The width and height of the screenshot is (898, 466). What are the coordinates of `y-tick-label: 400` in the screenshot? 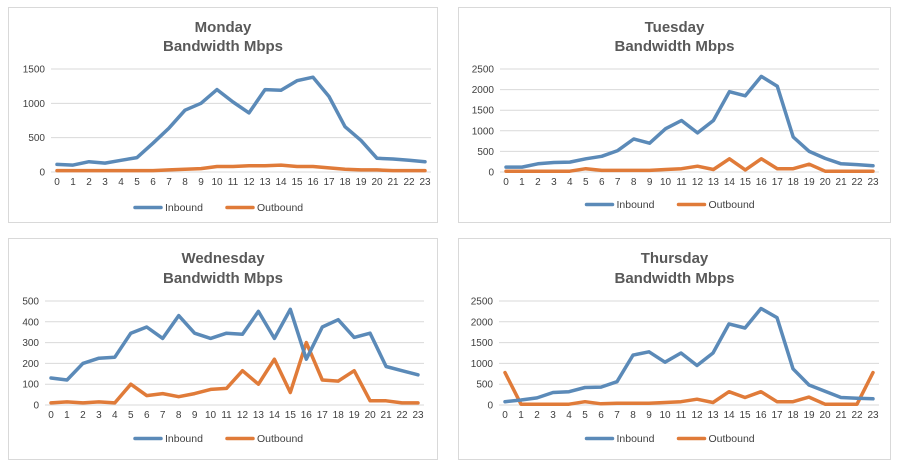 It's located at (30, 322).